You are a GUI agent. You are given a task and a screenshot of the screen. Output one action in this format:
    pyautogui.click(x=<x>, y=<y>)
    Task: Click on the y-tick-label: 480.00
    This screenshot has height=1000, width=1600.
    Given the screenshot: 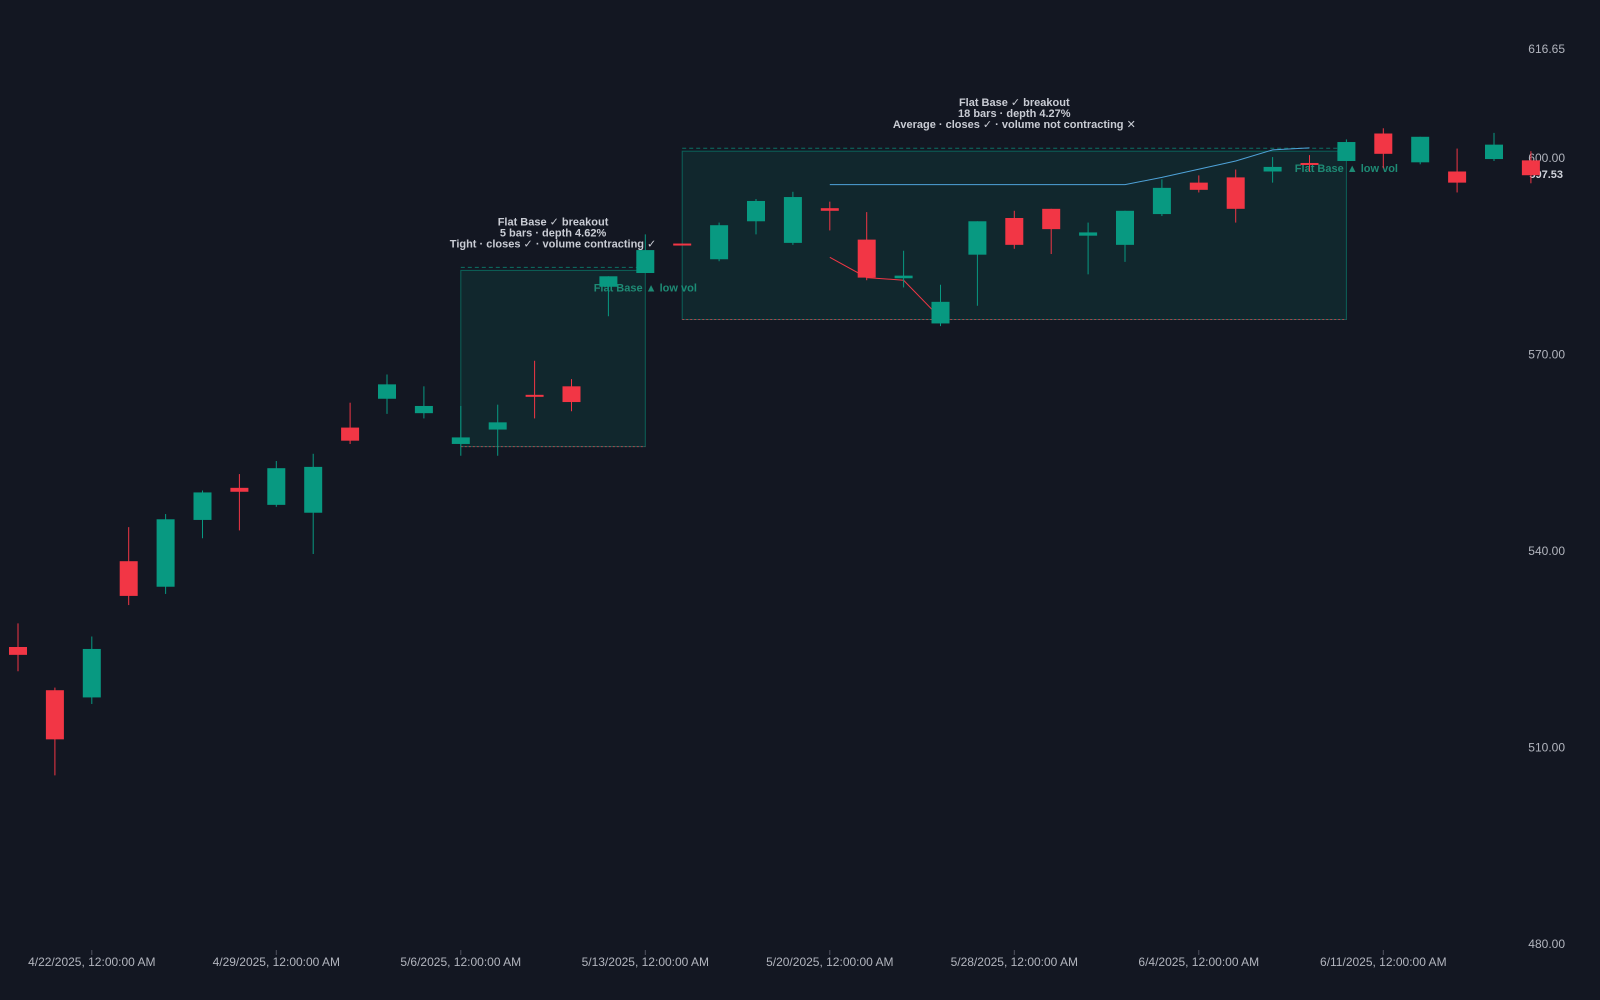 What is the action you would take?
    pyautogui.click(x=1546, y=944)
    